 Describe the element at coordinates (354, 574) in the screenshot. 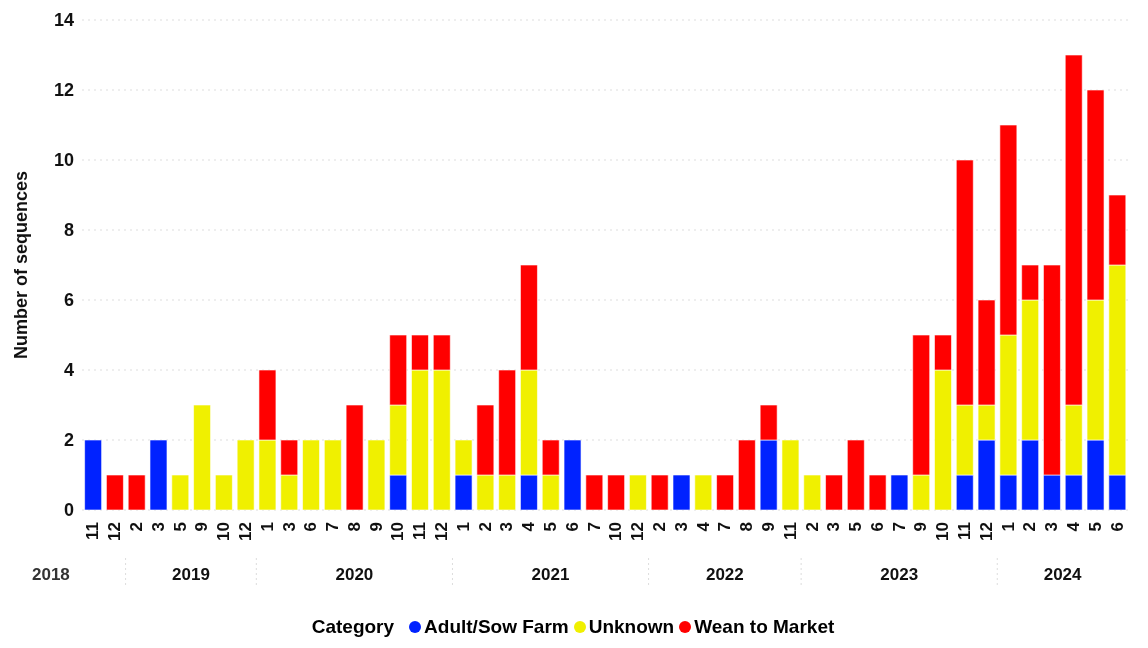

I see `text: 2020` at that location.